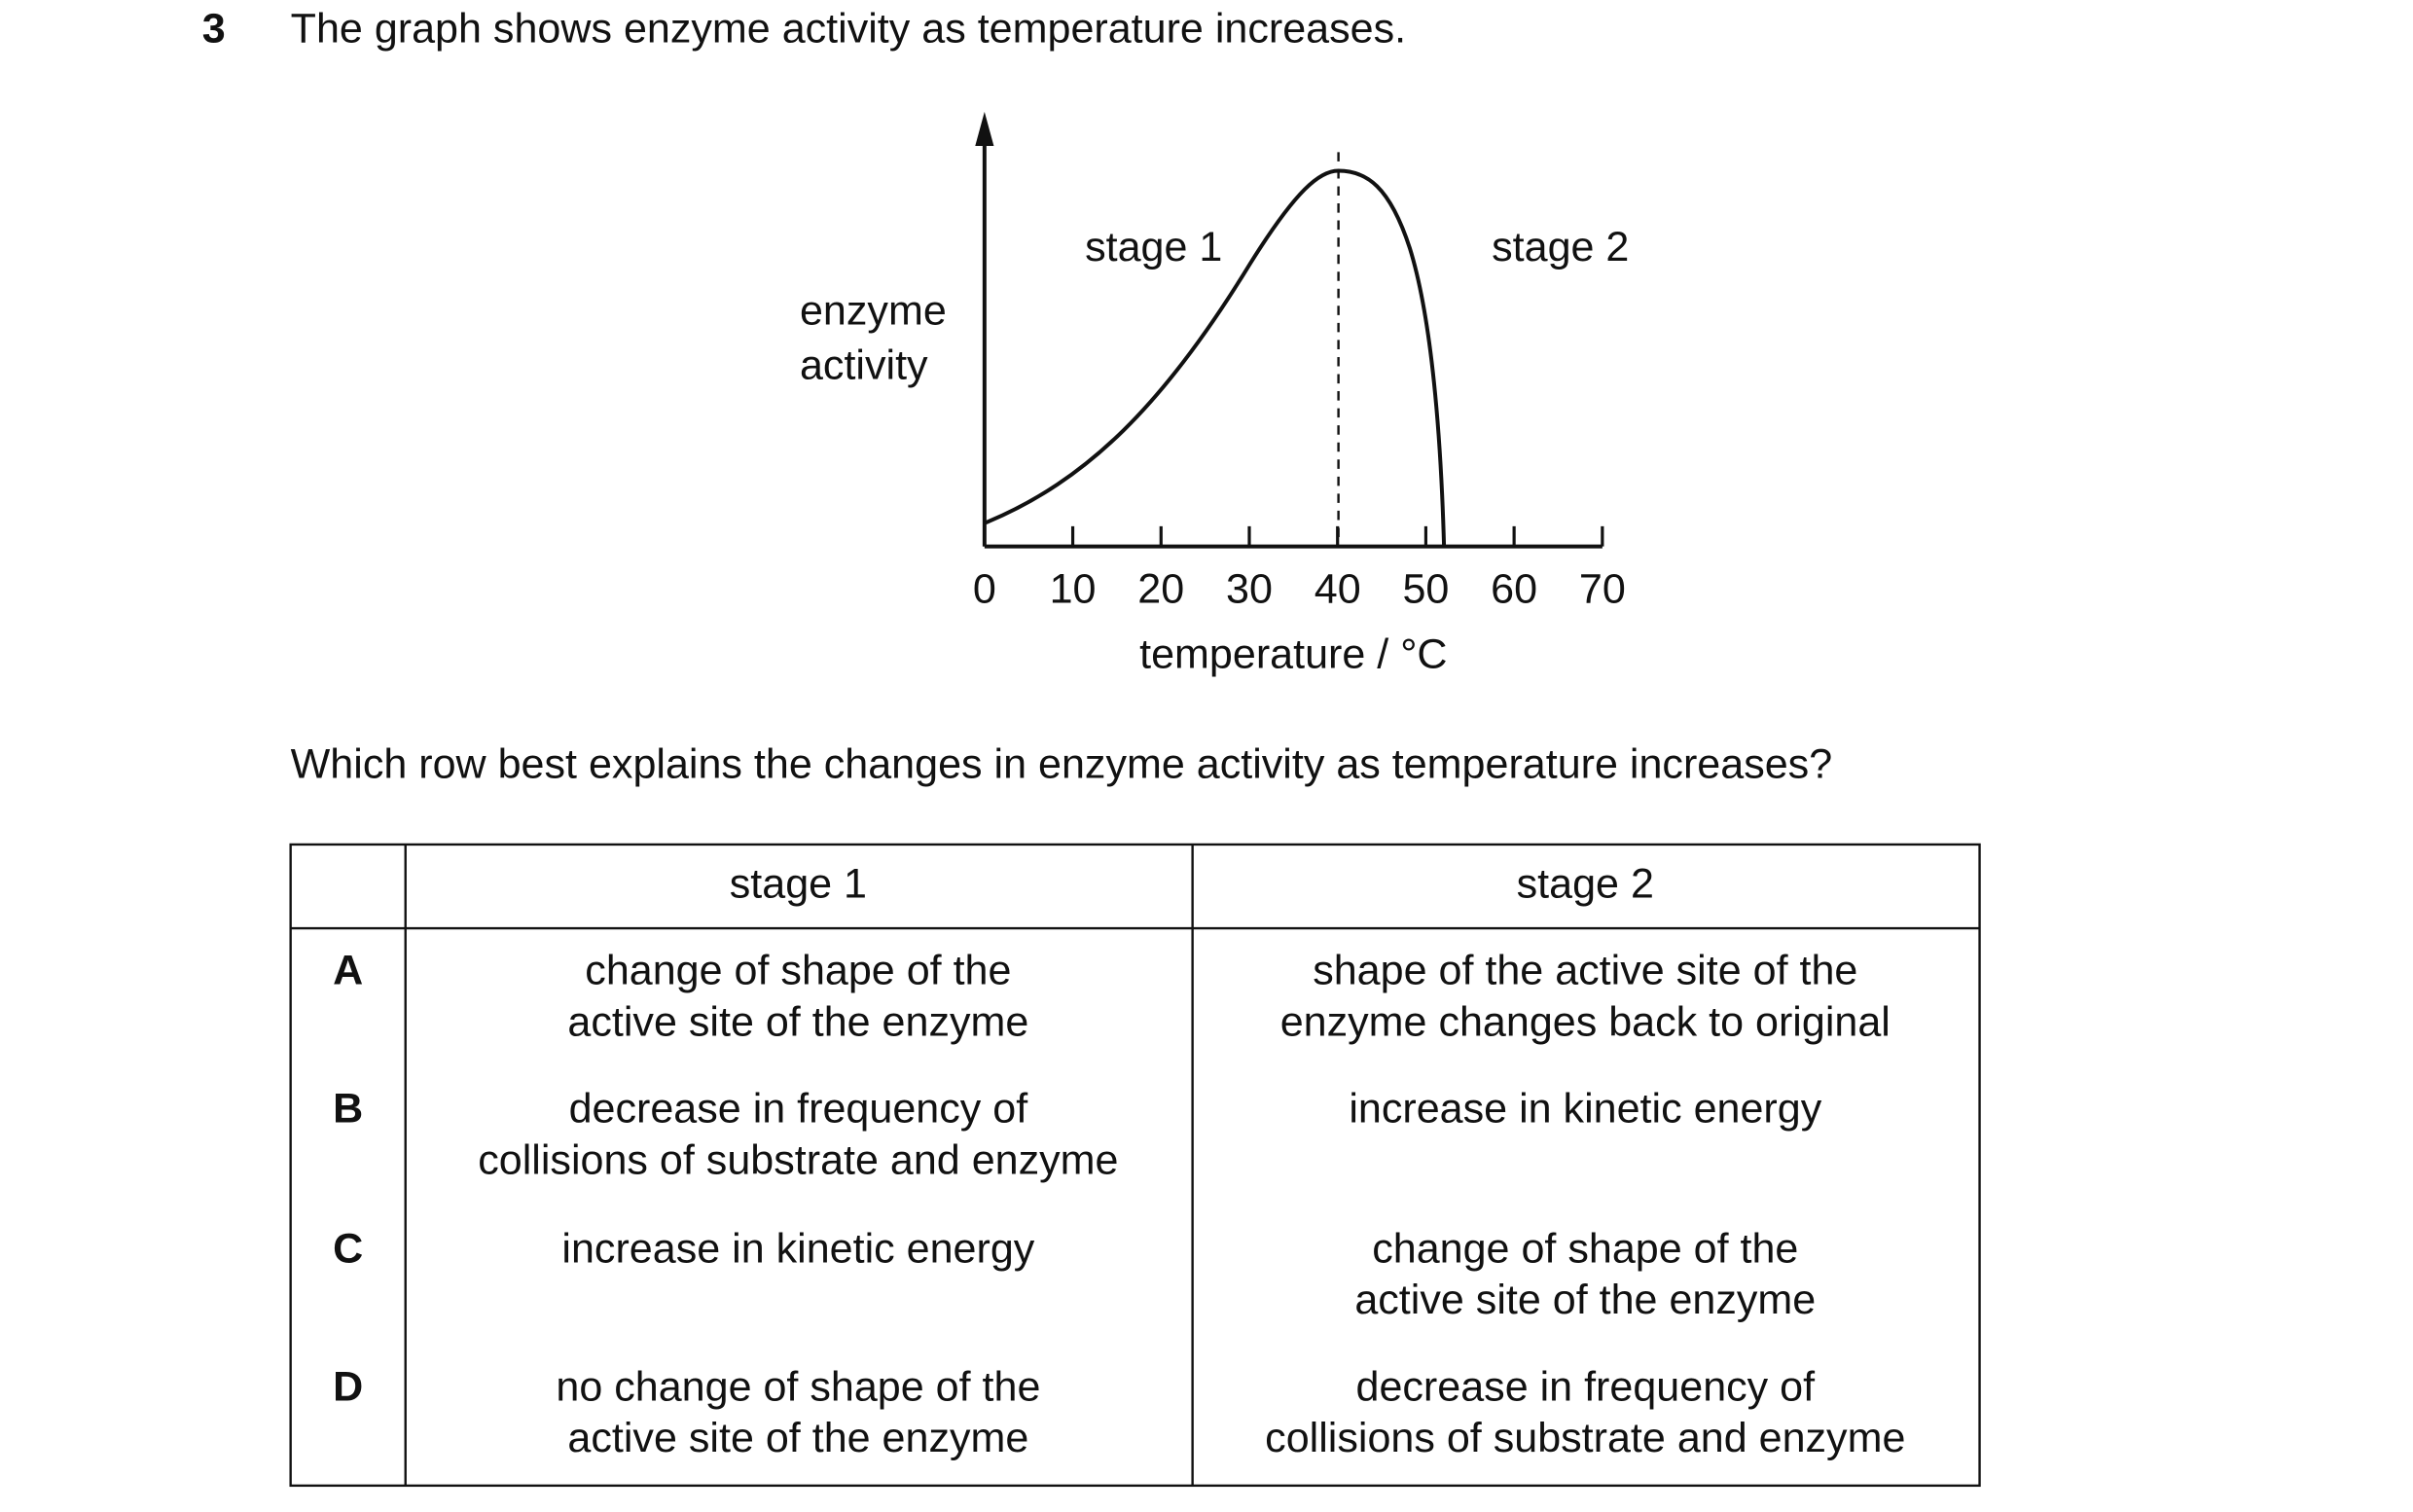 Image resolution: width=2413 pixels, height=1512 pixels. I want to click on column-header: stage 1, so click(798, 883).